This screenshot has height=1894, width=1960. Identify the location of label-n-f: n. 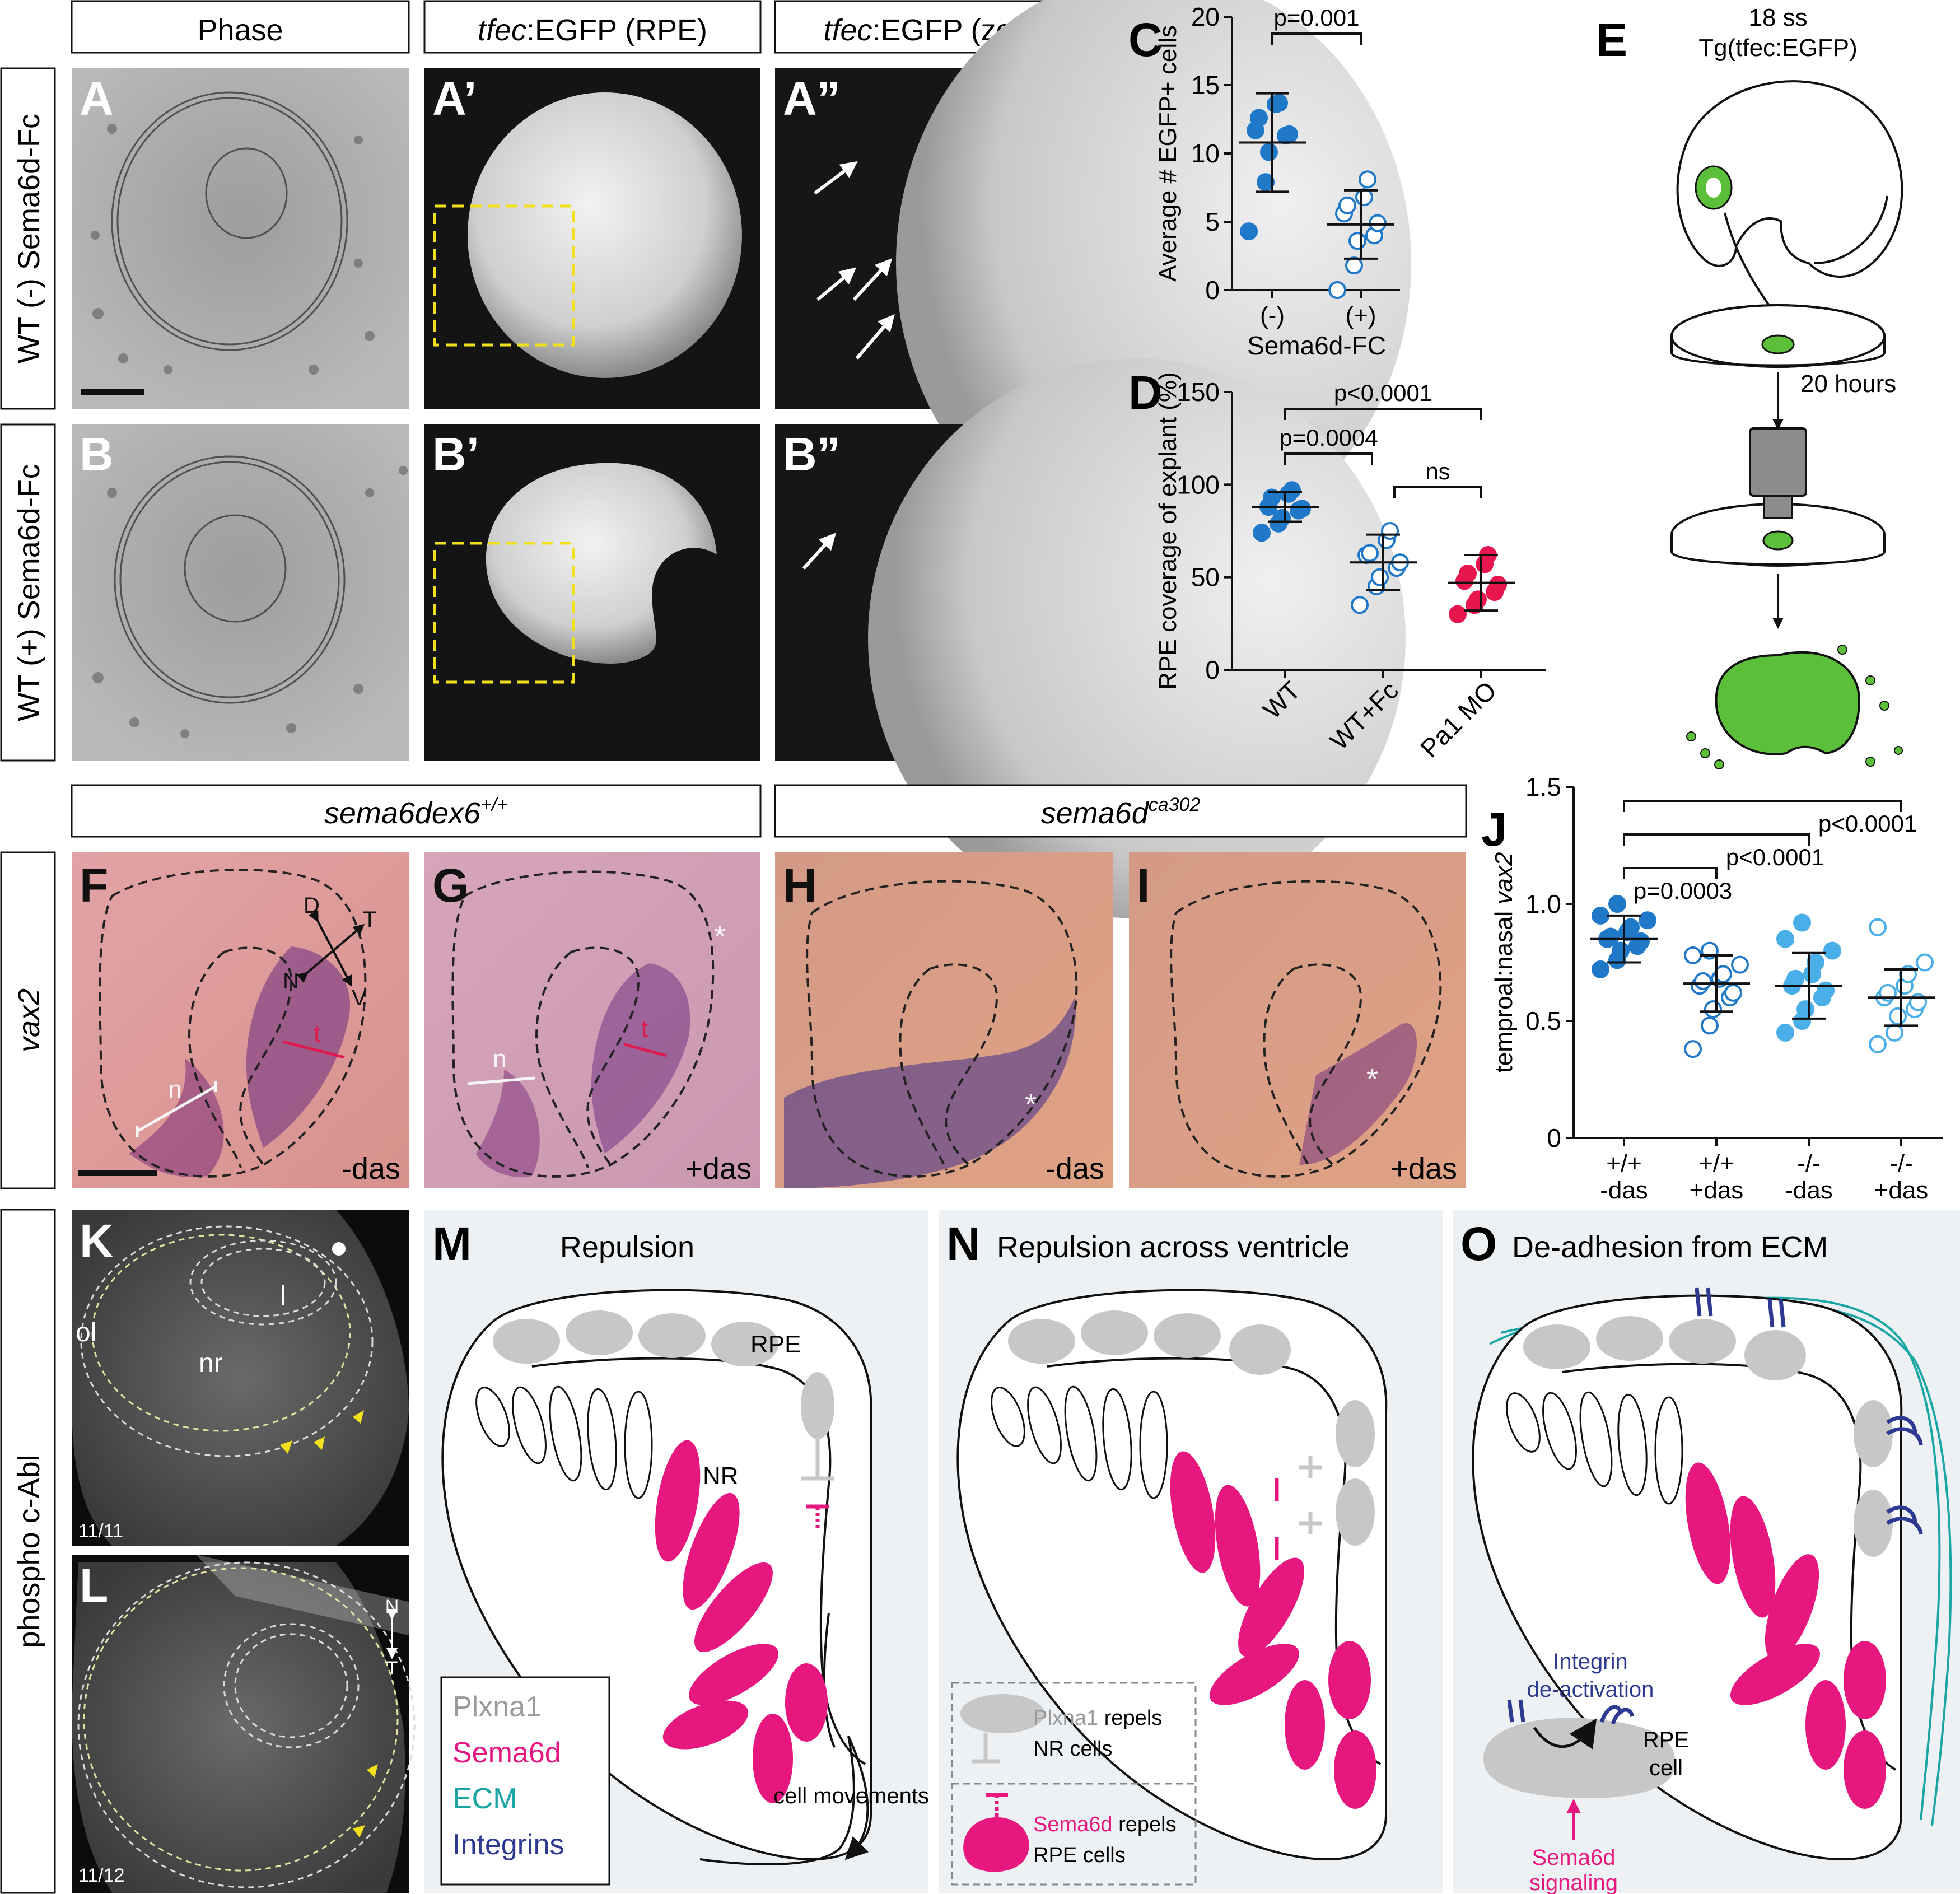
(175, 1090).